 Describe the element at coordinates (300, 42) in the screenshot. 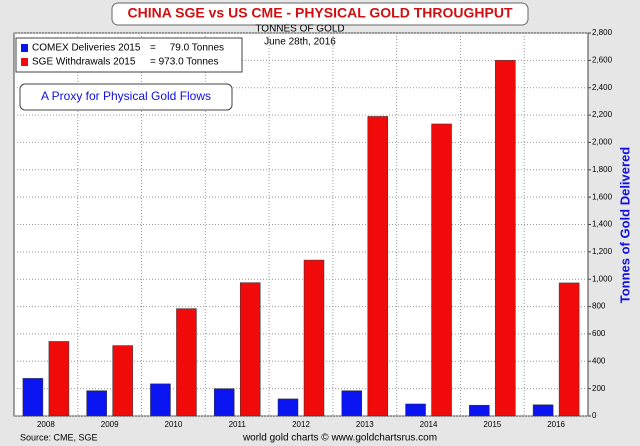

I see `date: June 28th, 2016` at that location.